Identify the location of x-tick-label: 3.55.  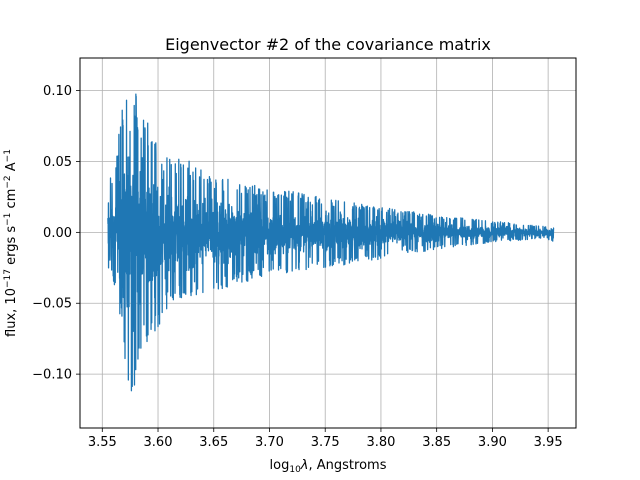
(102, 442).